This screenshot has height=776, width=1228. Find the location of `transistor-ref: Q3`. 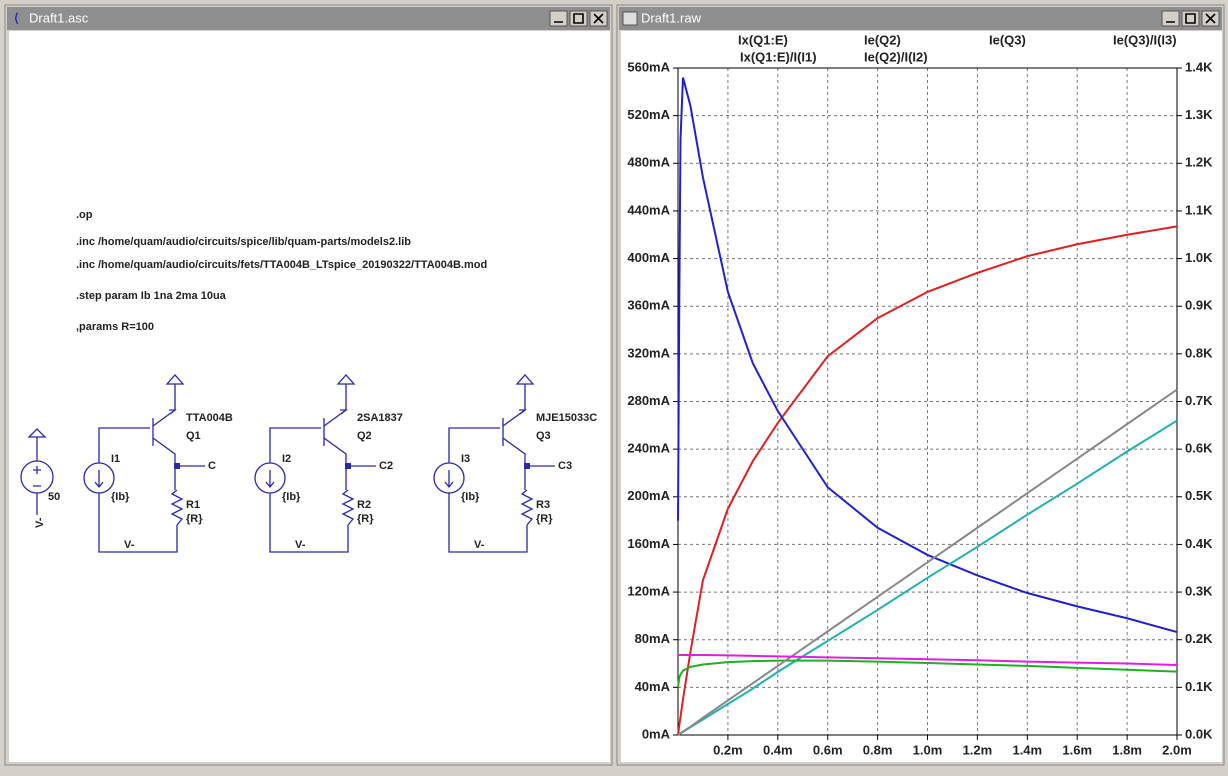

transistor-ref: Q3 is located at coordinates (543, 436).